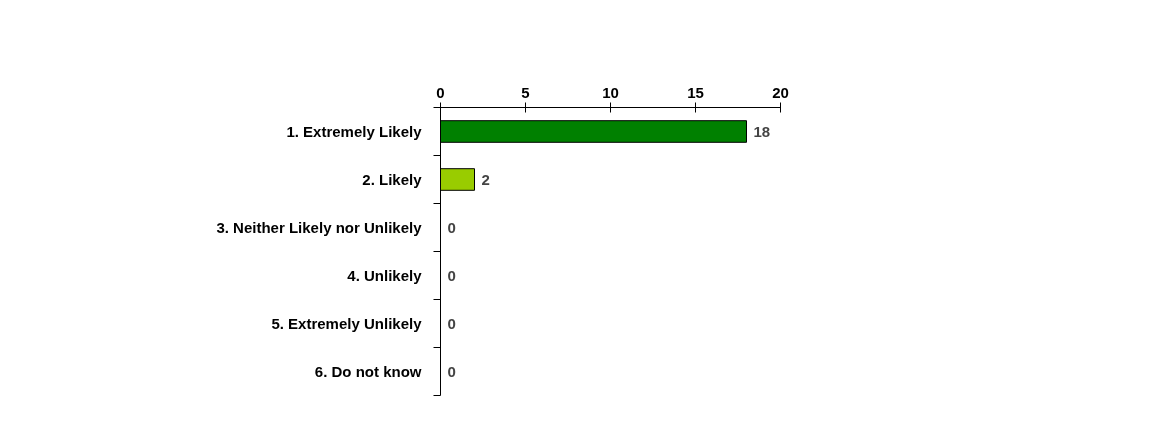 The image size is (1173, 432). What do you see at coordinates (392, 179) in the screenshot?
I see `y-tick-label: 2. Likely` at bounding box center [392, 179].